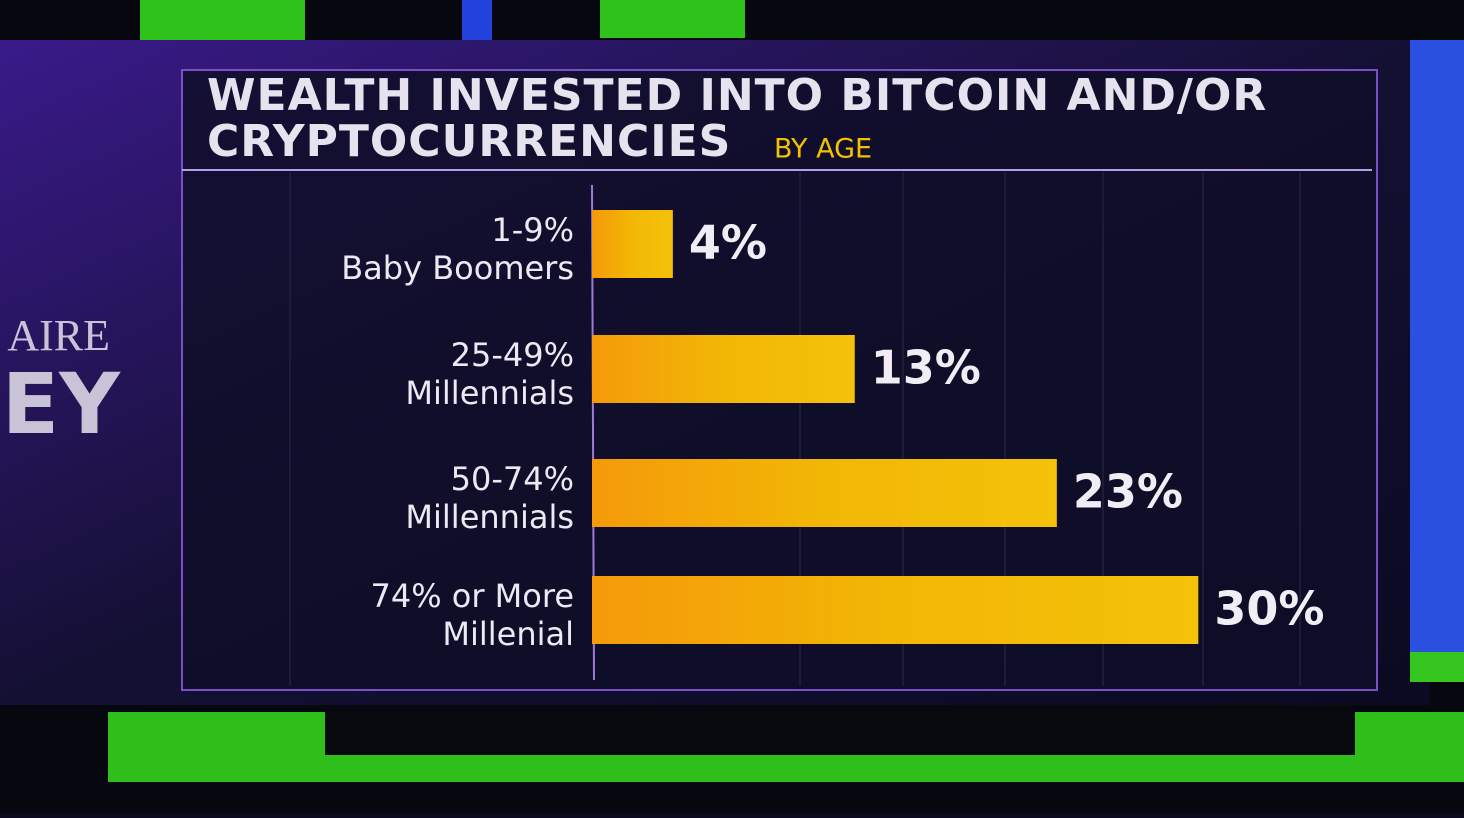 This screenshot has width=1464, height=818. What do you see at coordinates (61, 404) in the screenshot?
I see `background-text: EY` at bounding box center [61, 404].